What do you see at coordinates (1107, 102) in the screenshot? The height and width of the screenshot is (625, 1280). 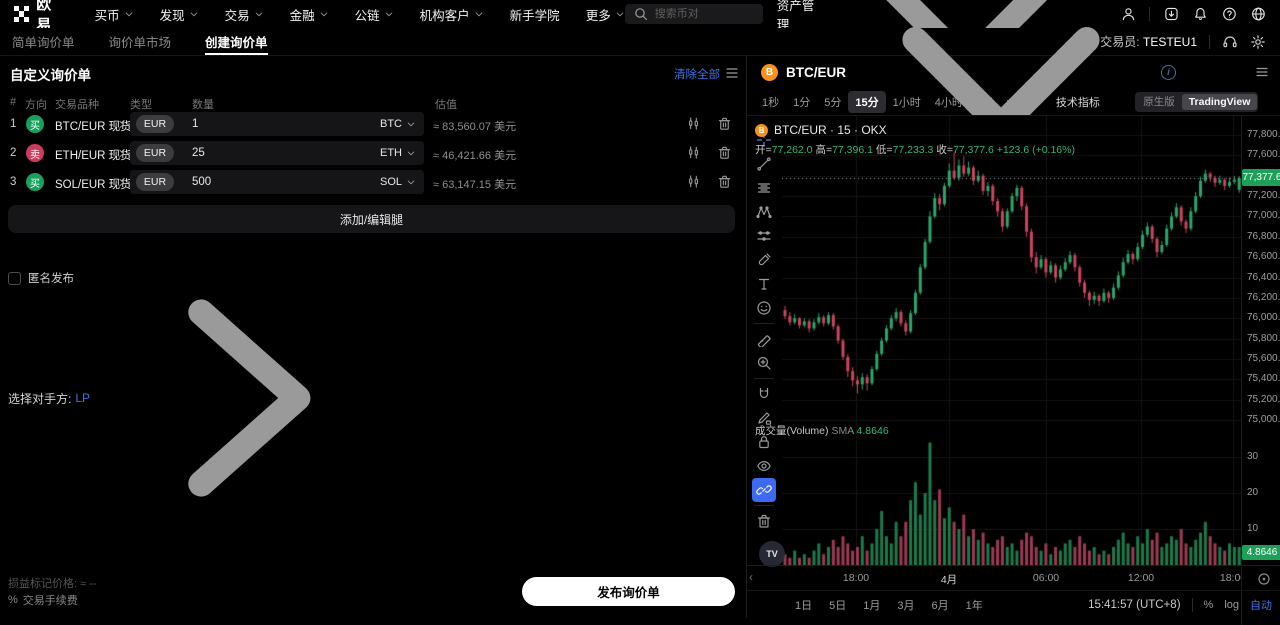 I see `chart-settings-gear-icon` at bounding box center [1107, 102].